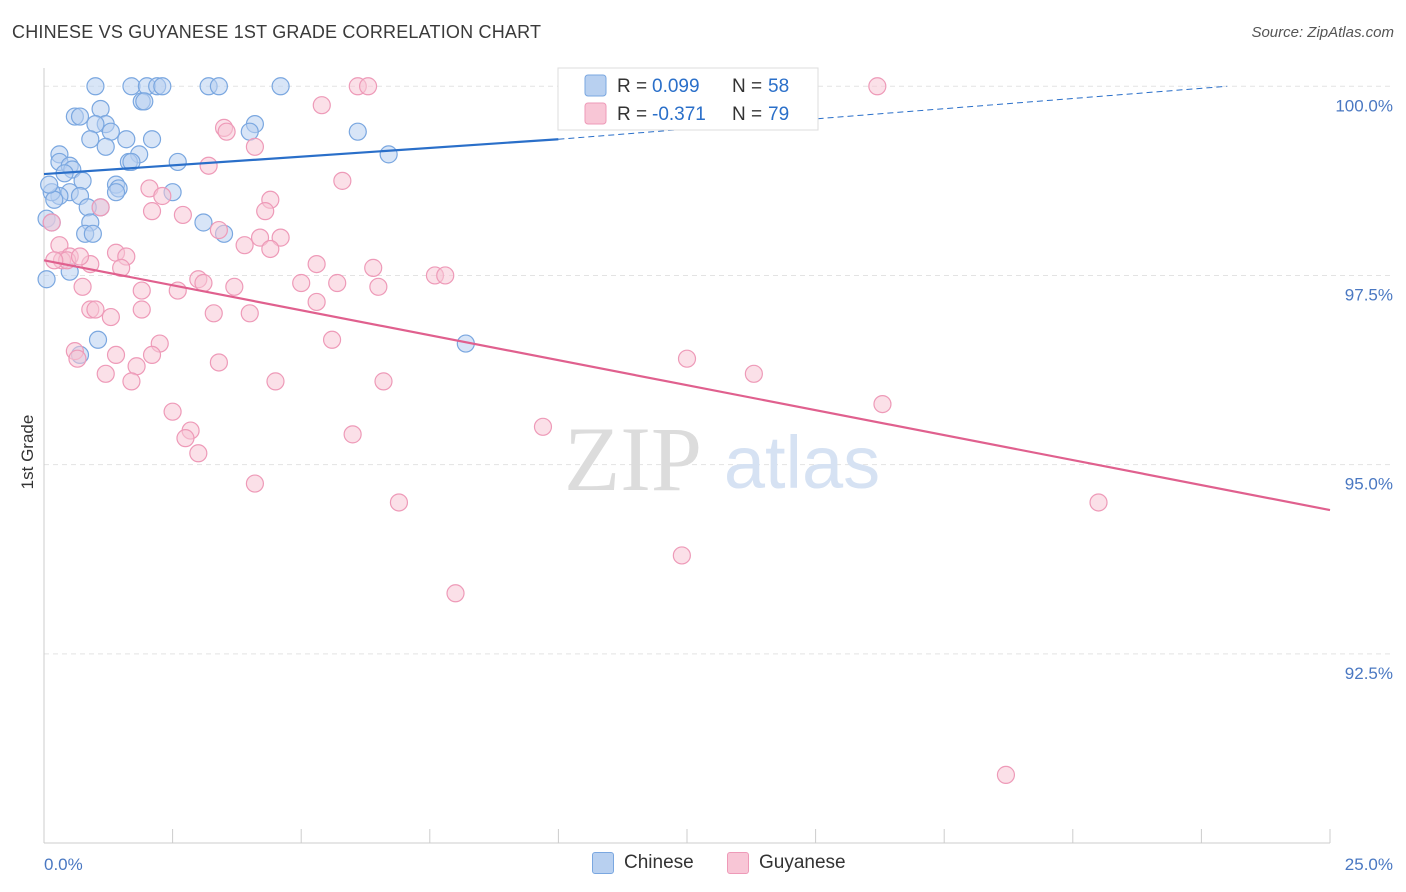 This screenshot has height=892, width=1406. Describe the element at coordinates (778, 114) in the screenshot. I see `legend-n-value-2: 79` at that location.